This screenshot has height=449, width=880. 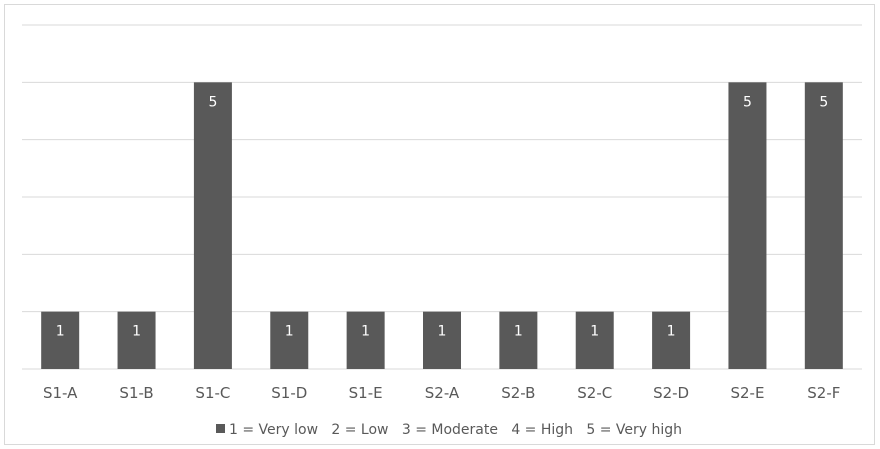 I want to click on x-tick-label: S2-F, so click(x=823, y=393).